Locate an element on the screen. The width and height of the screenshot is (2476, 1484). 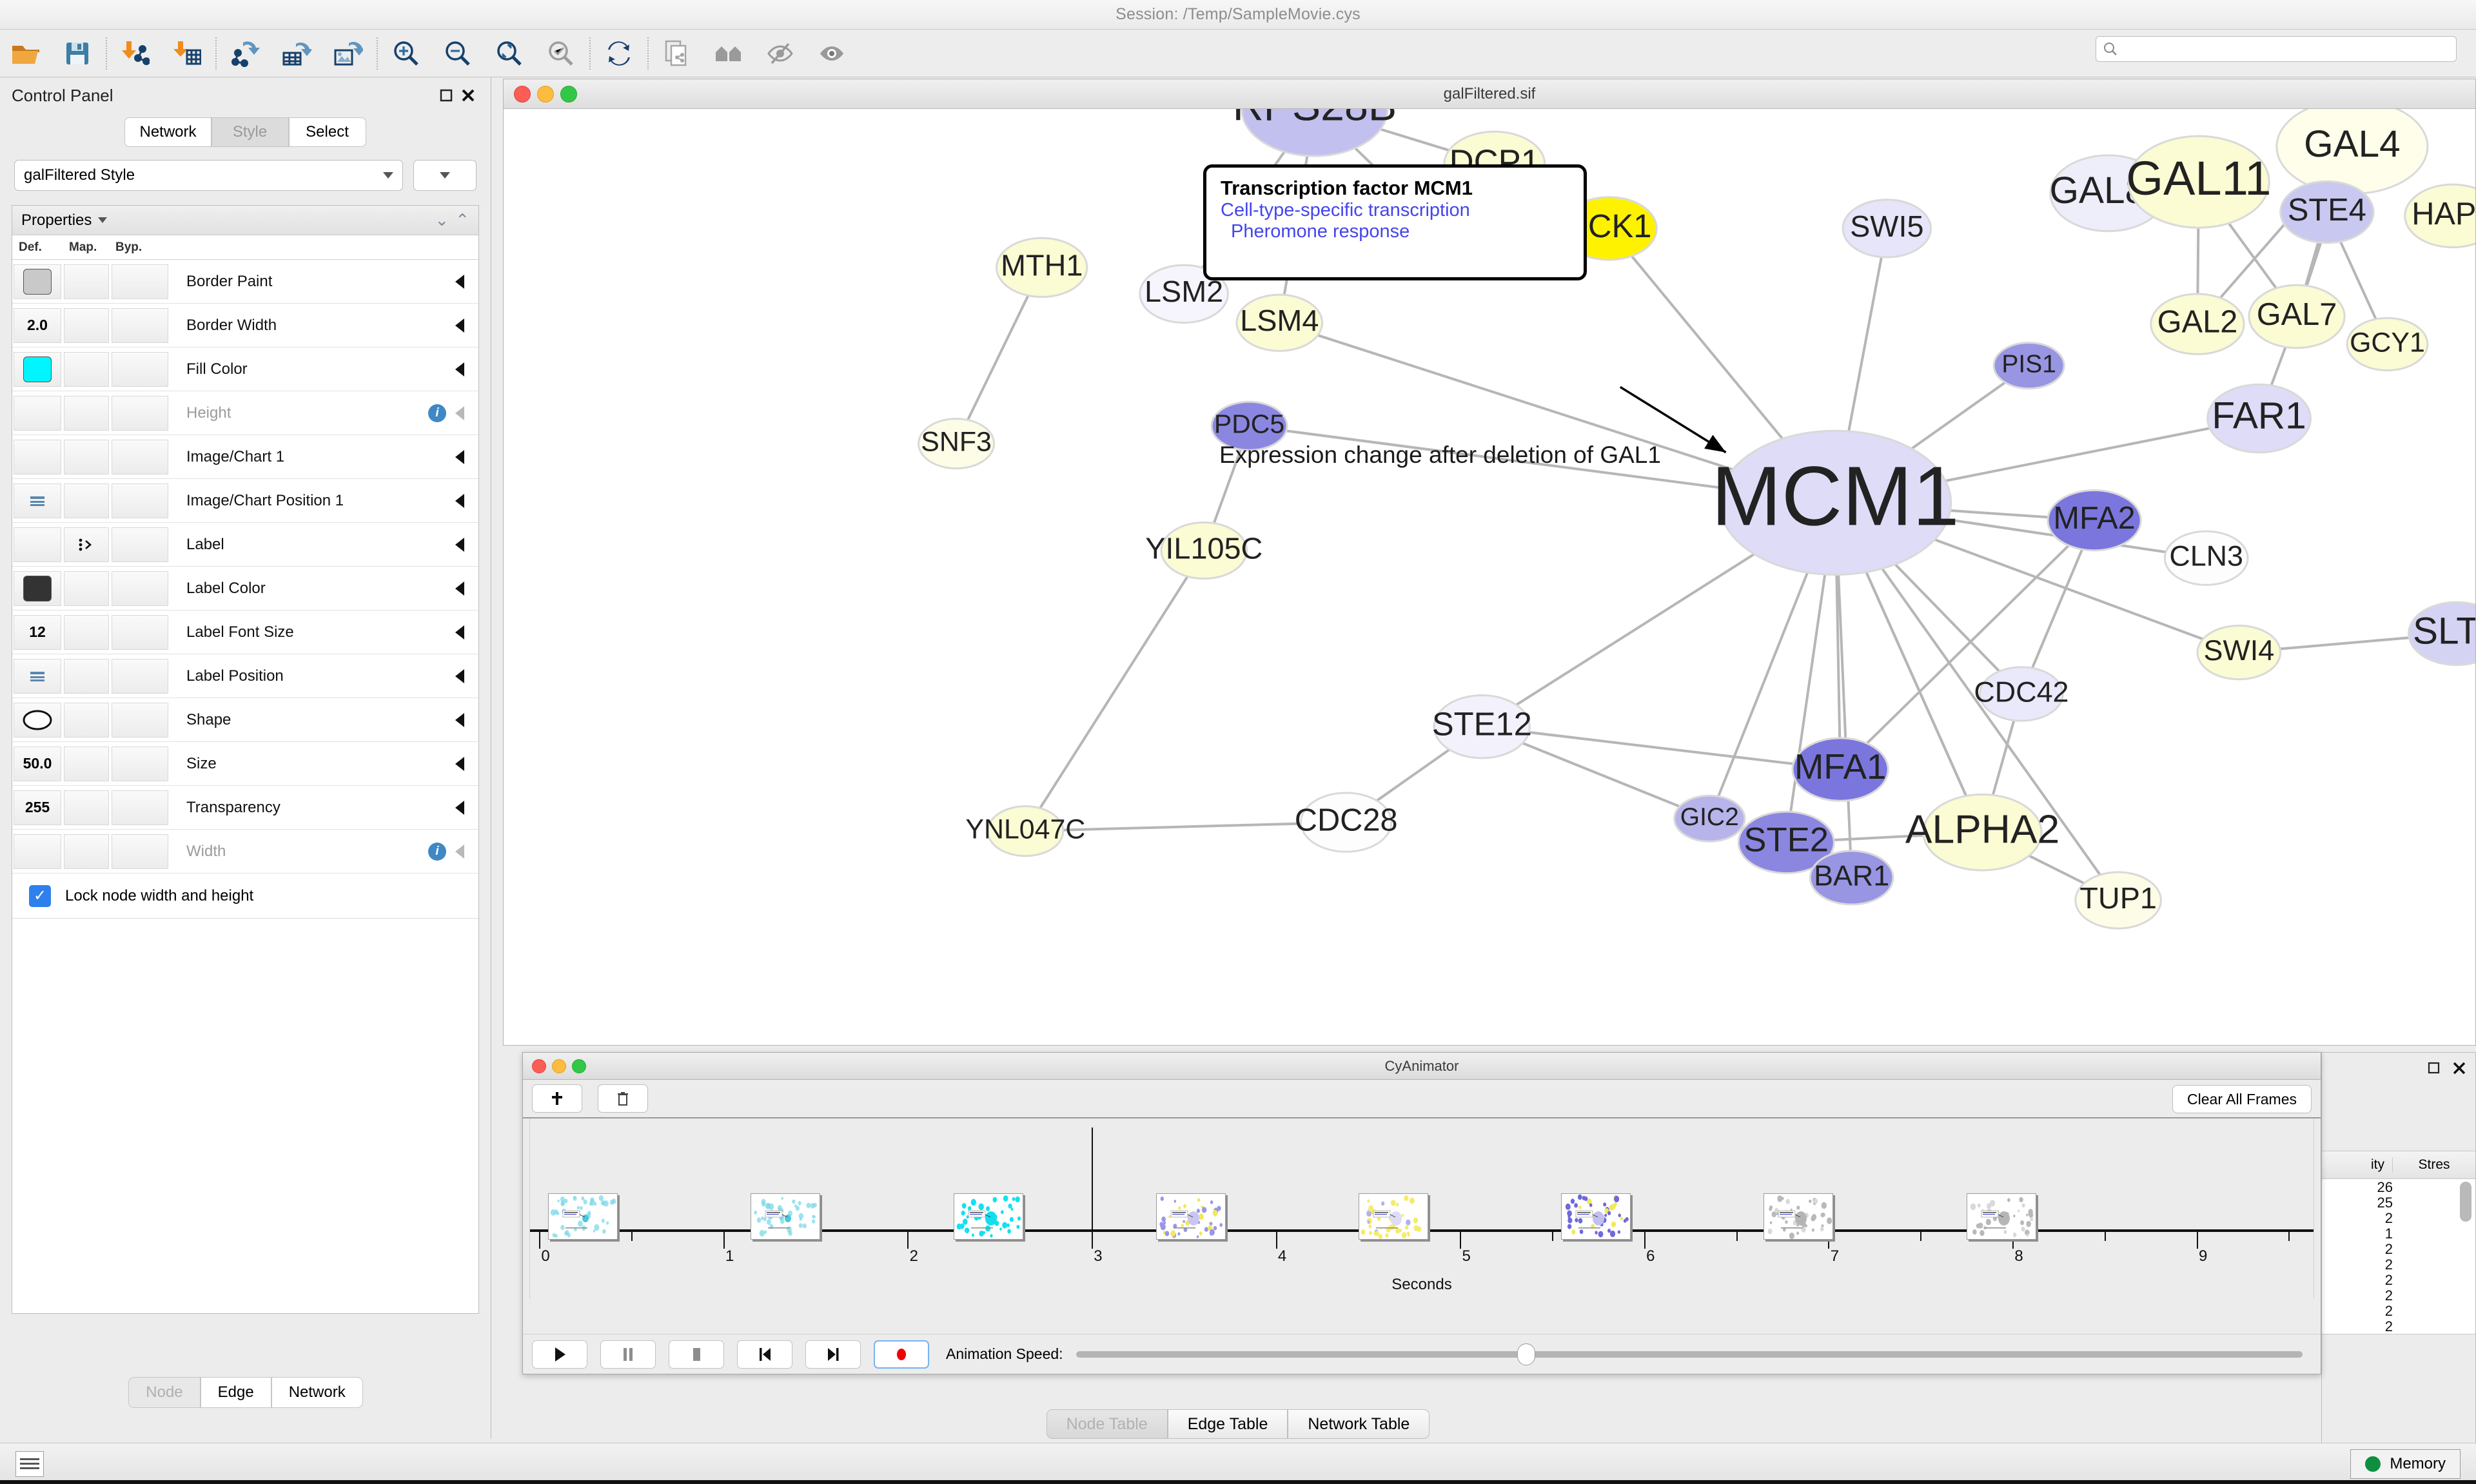
graph-node-alpha2: ALPHA2 is located at coordinates (1982, 832).